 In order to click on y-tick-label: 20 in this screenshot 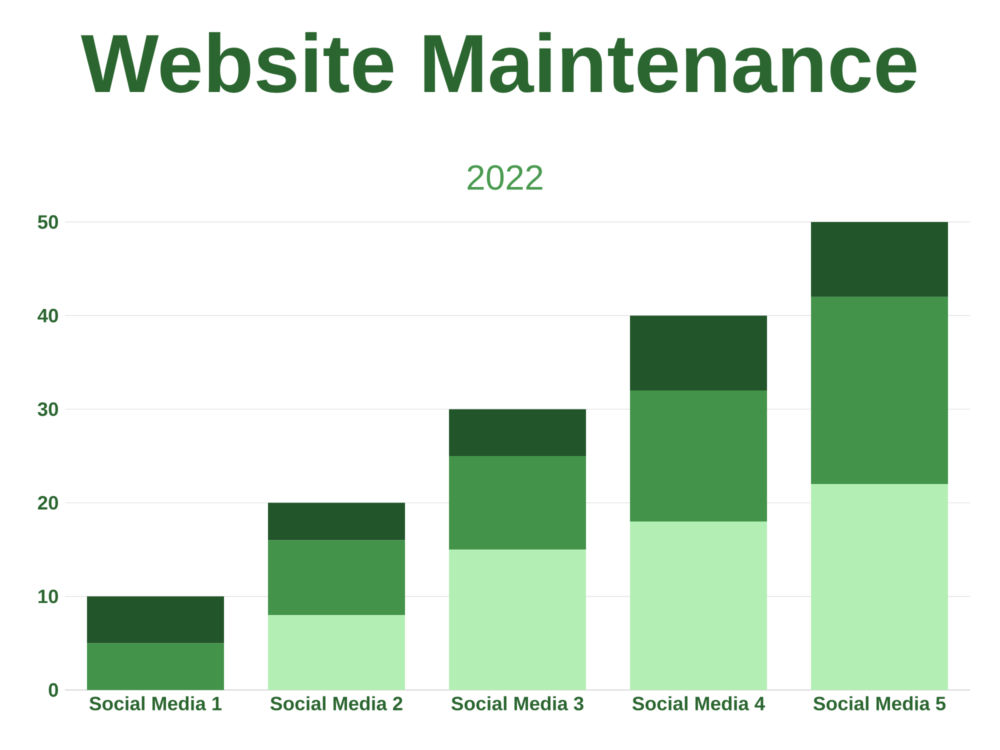, I will do `click(48, 503)`.